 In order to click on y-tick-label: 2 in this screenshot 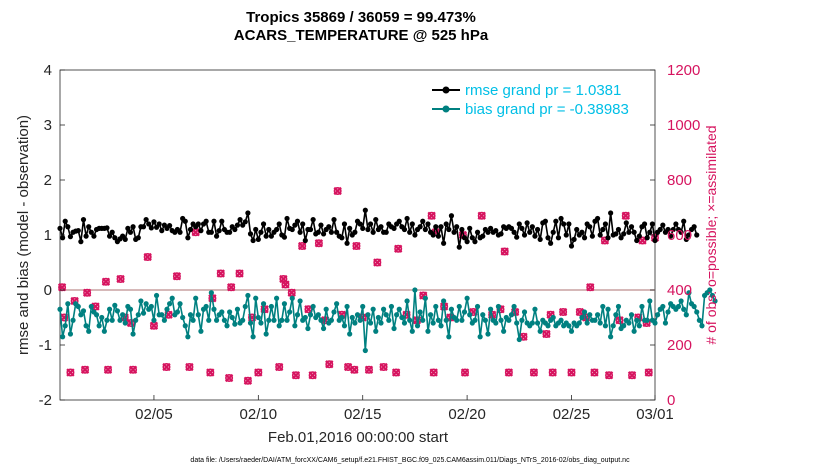, I will do `click(48, 180)`.